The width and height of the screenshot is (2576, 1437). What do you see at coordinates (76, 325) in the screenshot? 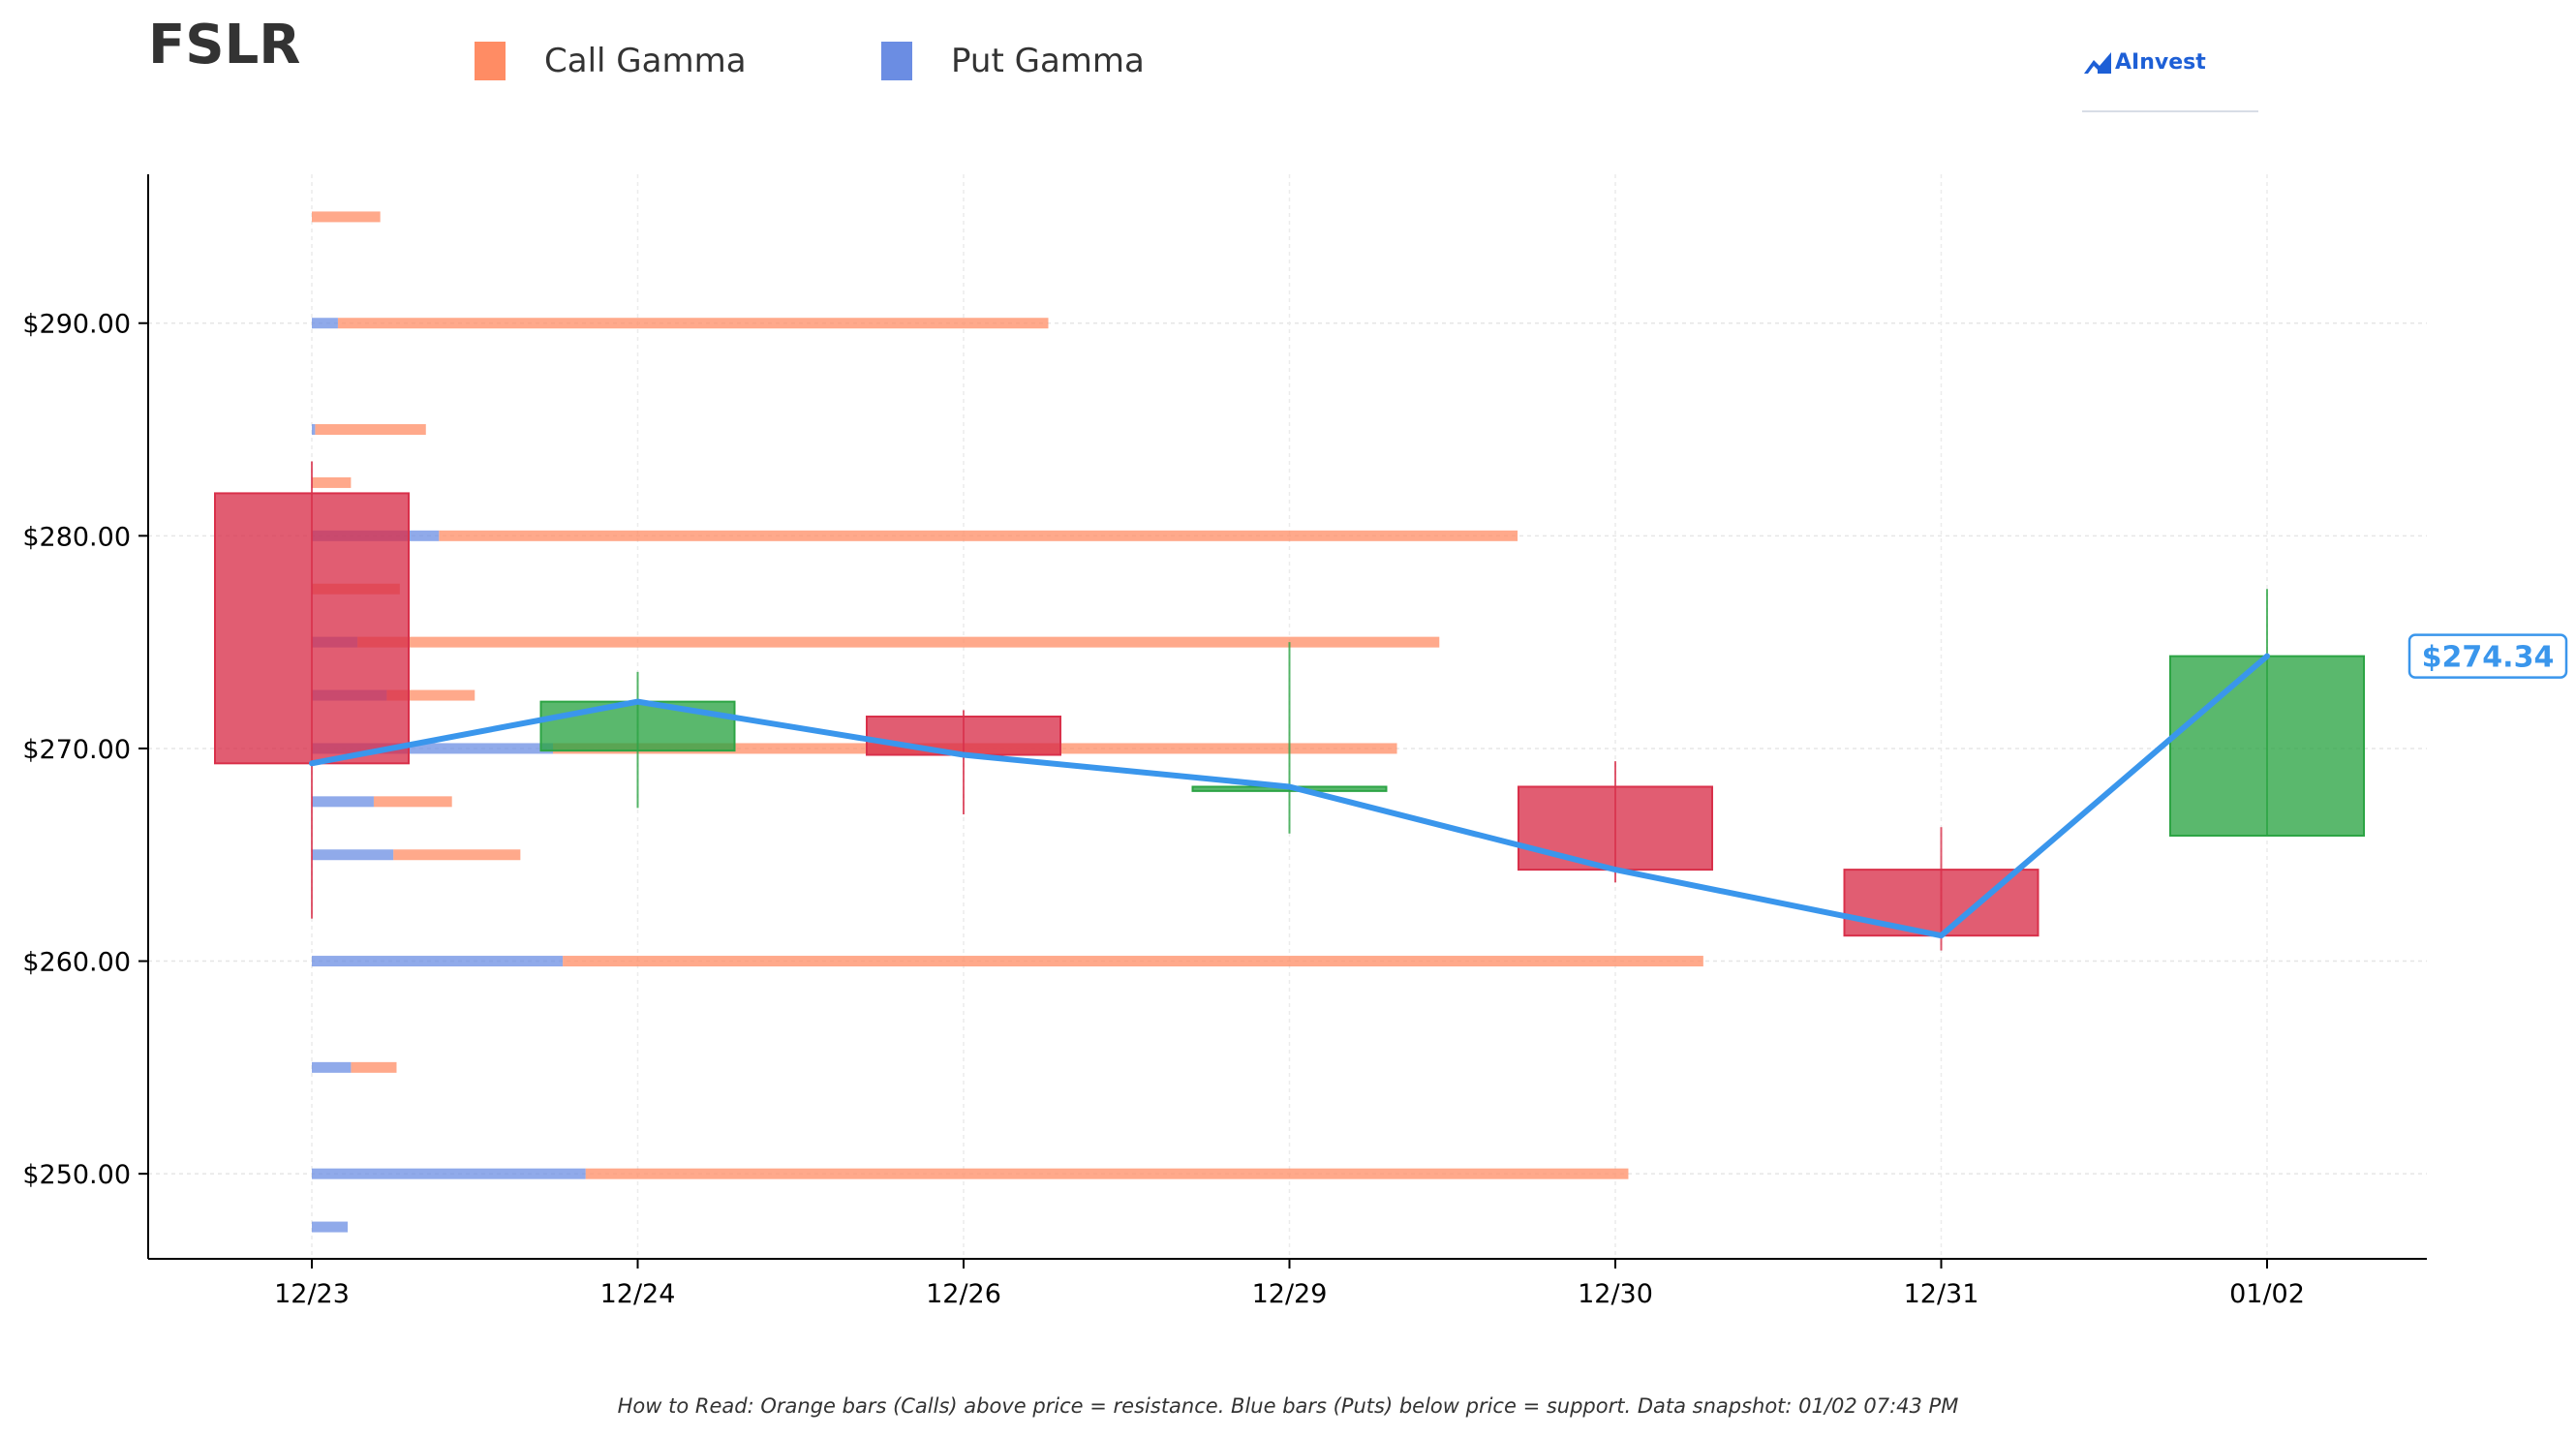
I see `y-tick-label: $290.00` at bounding box center [76, 325].